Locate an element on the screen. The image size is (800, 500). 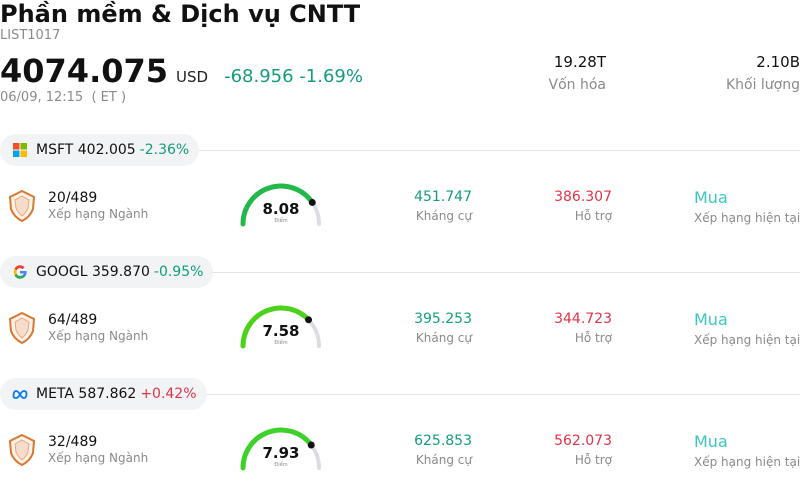
stock-symbol-price: MSFT 402.005 is located at coordinates (86, 150).